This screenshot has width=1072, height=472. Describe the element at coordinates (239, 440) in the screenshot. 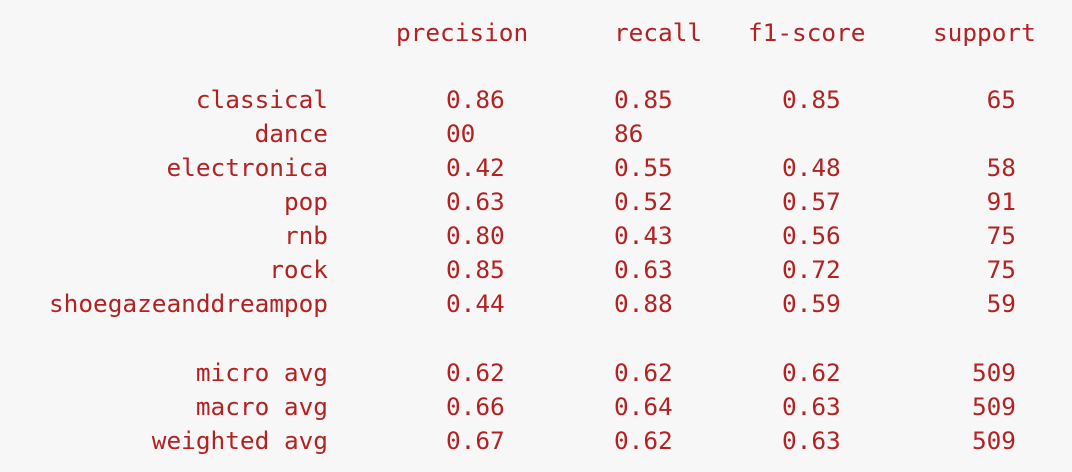

I see `row-label: weighted avg` at that location.